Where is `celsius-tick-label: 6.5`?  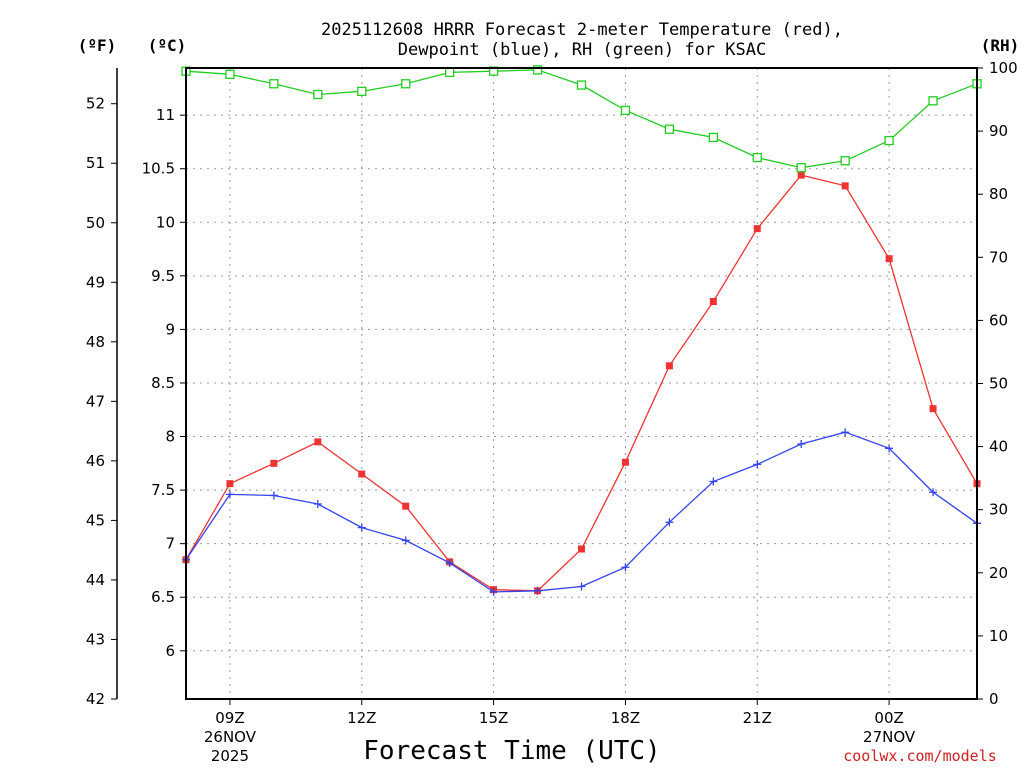 celsius-tick-label: 6.5 is located at coordinates (163, 597).